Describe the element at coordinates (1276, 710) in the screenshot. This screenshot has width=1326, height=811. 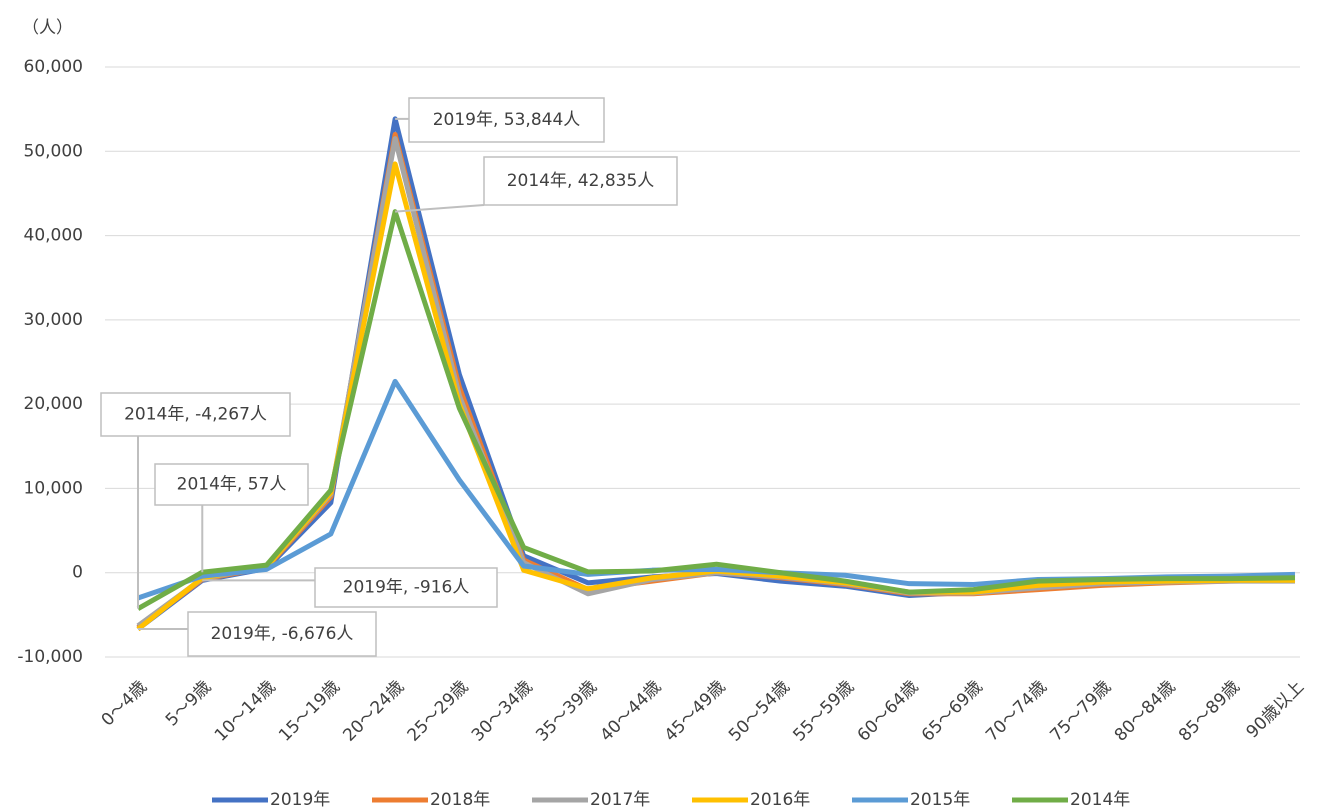
I see `x-tick-label: 90歳以上` at that location.